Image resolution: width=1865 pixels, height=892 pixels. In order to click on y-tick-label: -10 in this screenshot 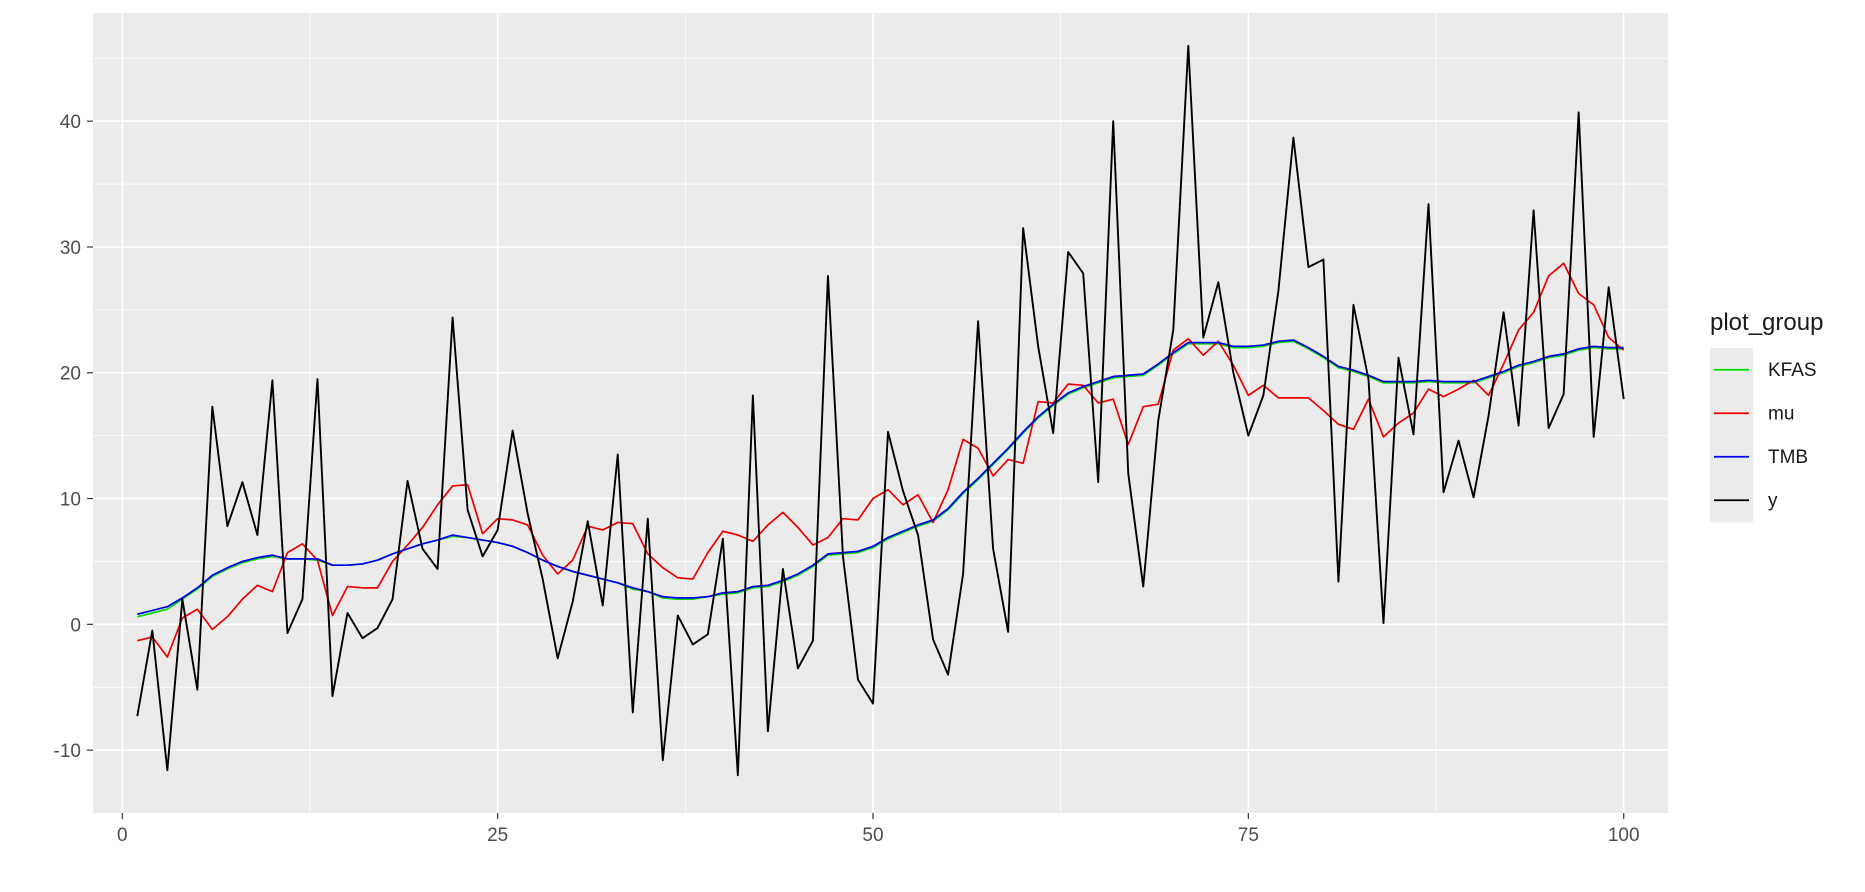, I will do `click(67, 751)`.